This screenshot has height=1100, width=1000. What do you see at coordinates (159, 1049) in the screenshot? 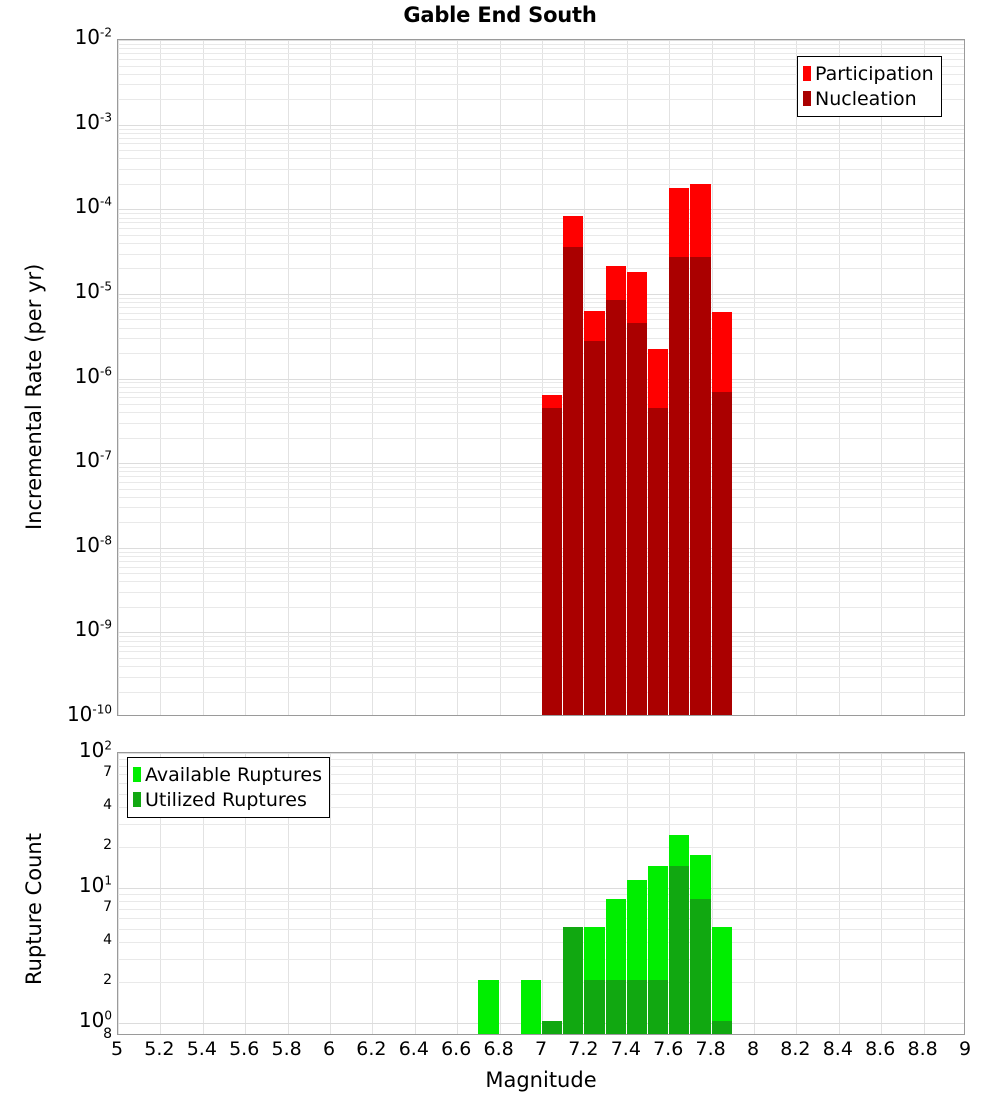
I see `x-tick-5.2: 5.2` at bounding box center [159, 1049].